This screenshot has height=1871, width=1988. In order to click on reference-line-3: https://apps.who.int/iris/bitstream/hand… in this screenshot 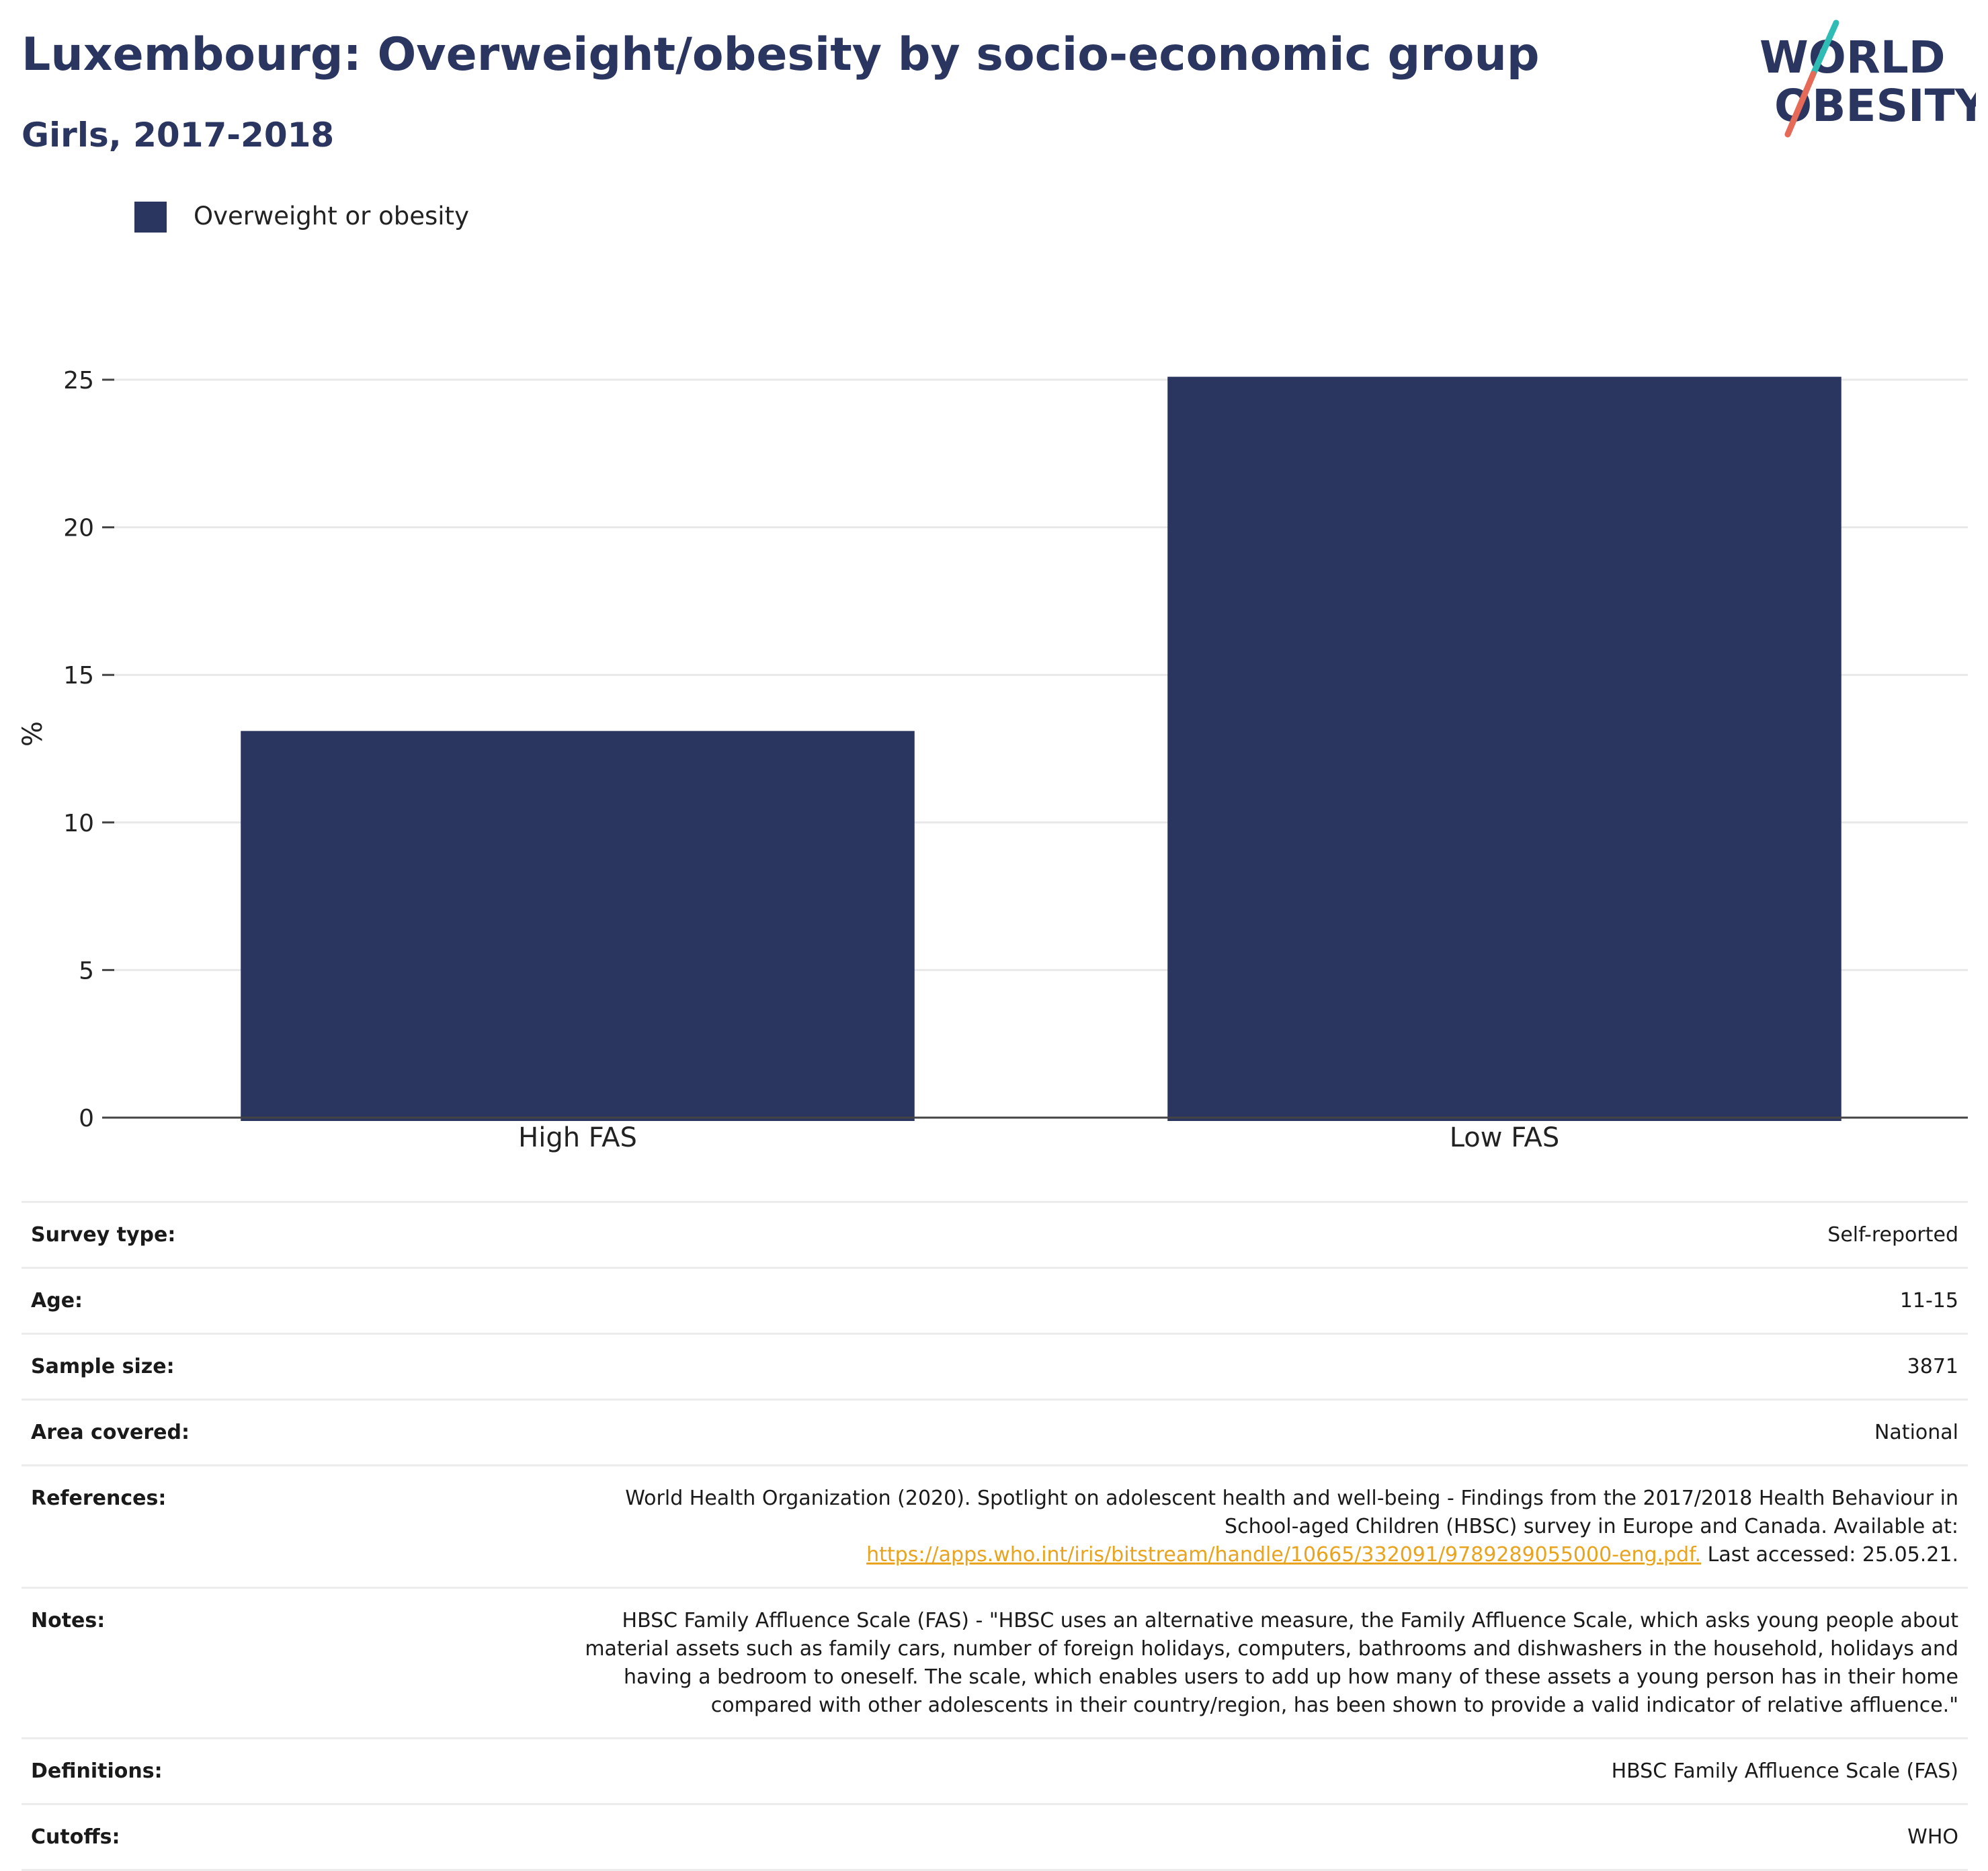, I will do `click(1178, 1555)`.